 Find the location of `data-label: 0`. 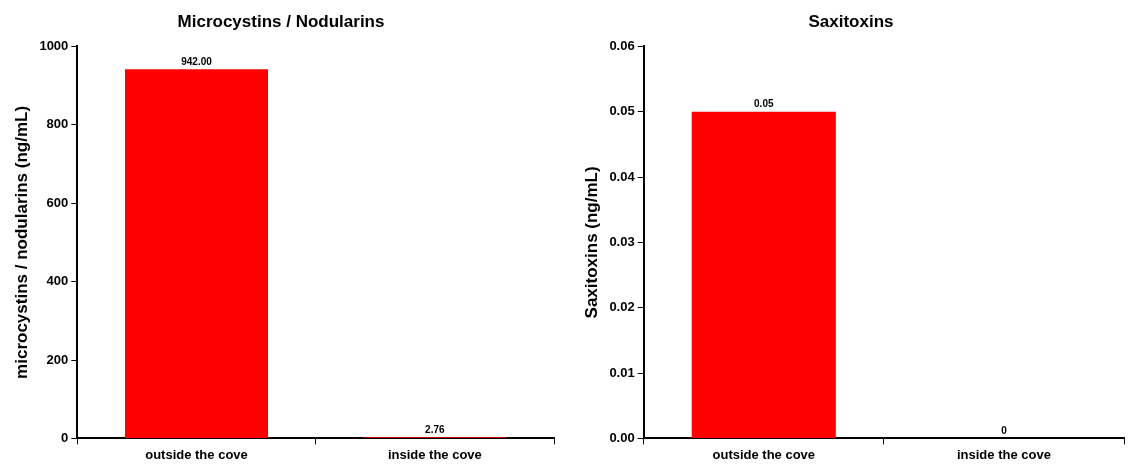

data-label: 0 is located at coordinates (1004, 431).